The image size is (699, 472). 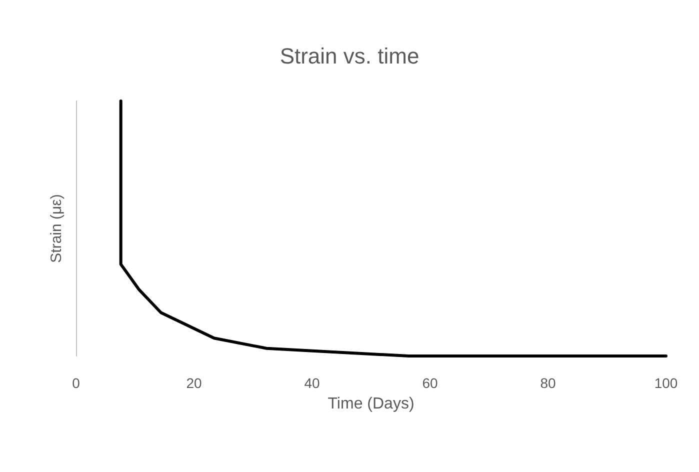 What do you see at coordinates (371, 404) in the screenshot?
I see `x-axis-title: Time (Days)` at bounding box center [371, 404].